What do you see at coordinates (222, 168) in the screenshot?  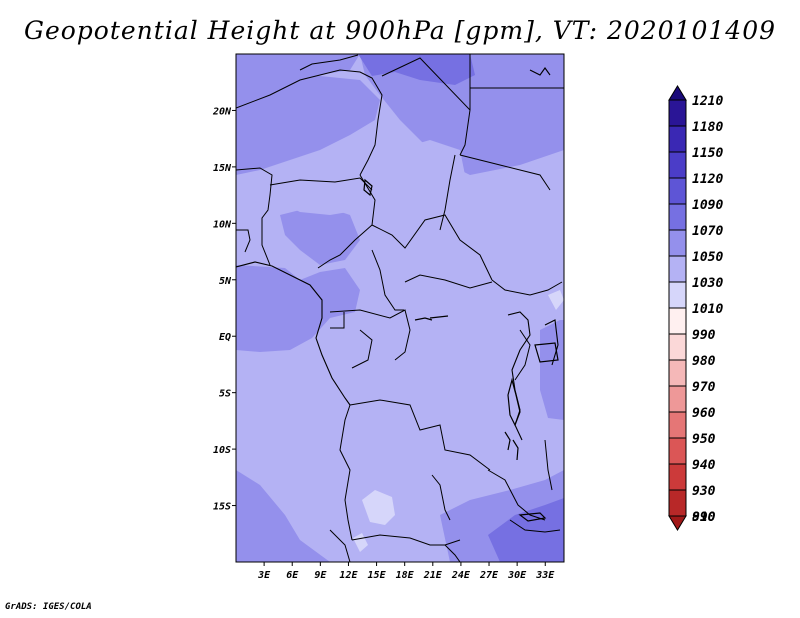 I see `lat-tick-label: 15N` at bounding box center [222, 168].